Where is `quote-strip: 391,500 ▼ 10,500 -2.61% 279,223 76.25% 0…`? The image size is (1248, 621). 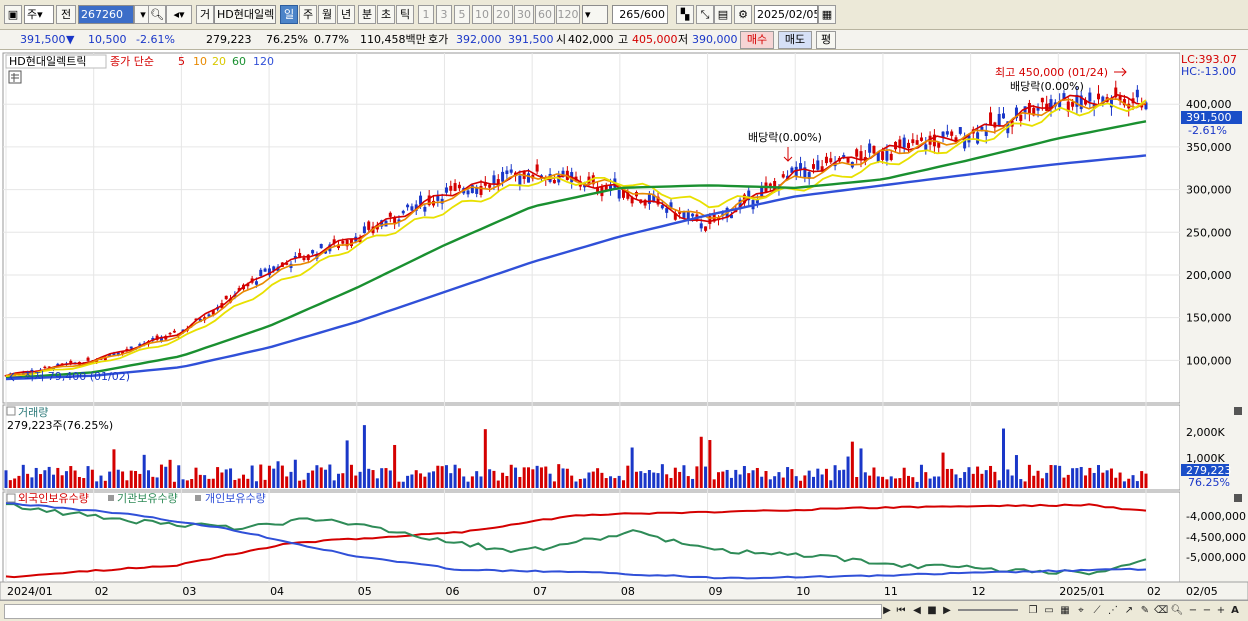 quote-strip: 391,500 ▼ 10,500 -2.61% 279,223 76.25% 0… is located at coordinates (624, 40).